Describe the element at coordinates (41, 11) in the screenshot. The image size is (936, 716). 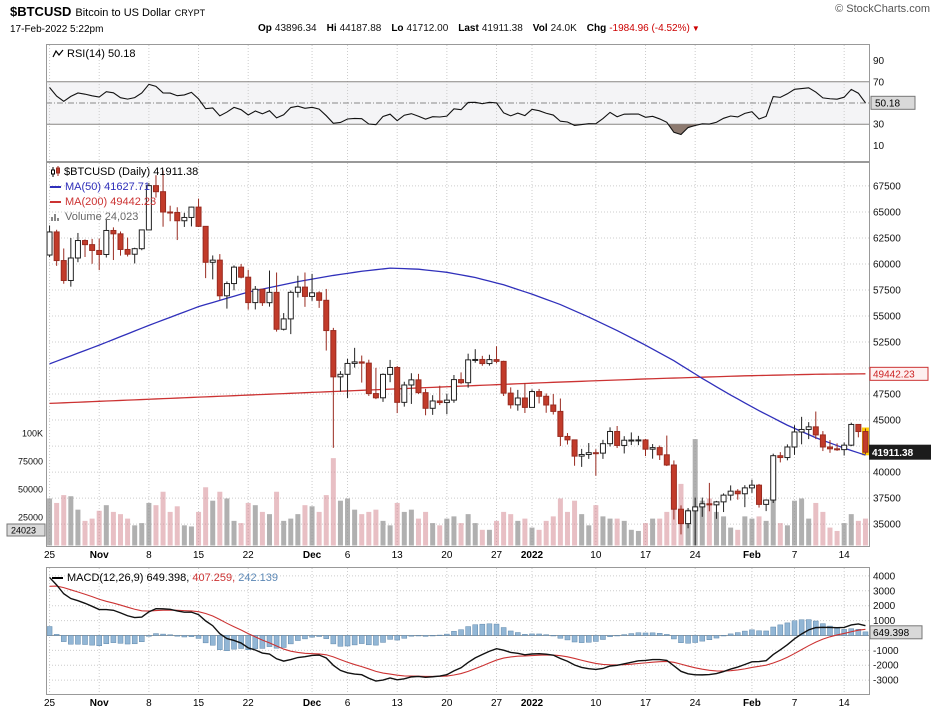
I see `symbol: $BTCUSD` at that location.